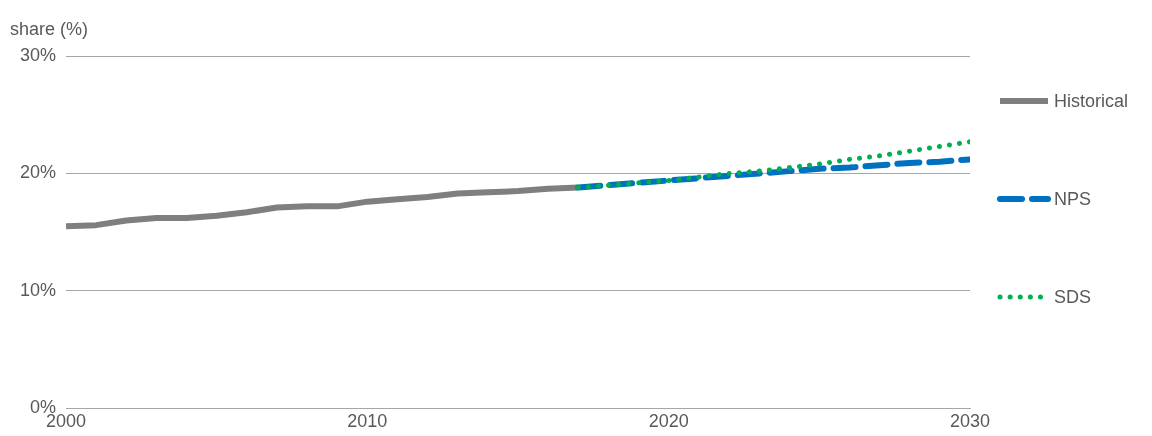  I want to click on y-axis-title: share (%), so click(49, 28).